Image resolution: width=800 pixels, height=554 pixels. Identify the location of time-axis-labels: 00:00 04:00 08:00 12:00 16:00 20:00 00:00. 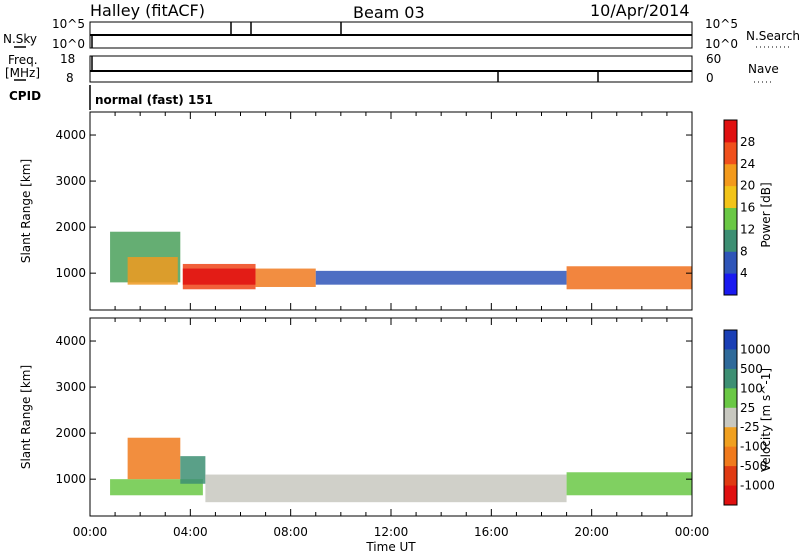
(391, 532).